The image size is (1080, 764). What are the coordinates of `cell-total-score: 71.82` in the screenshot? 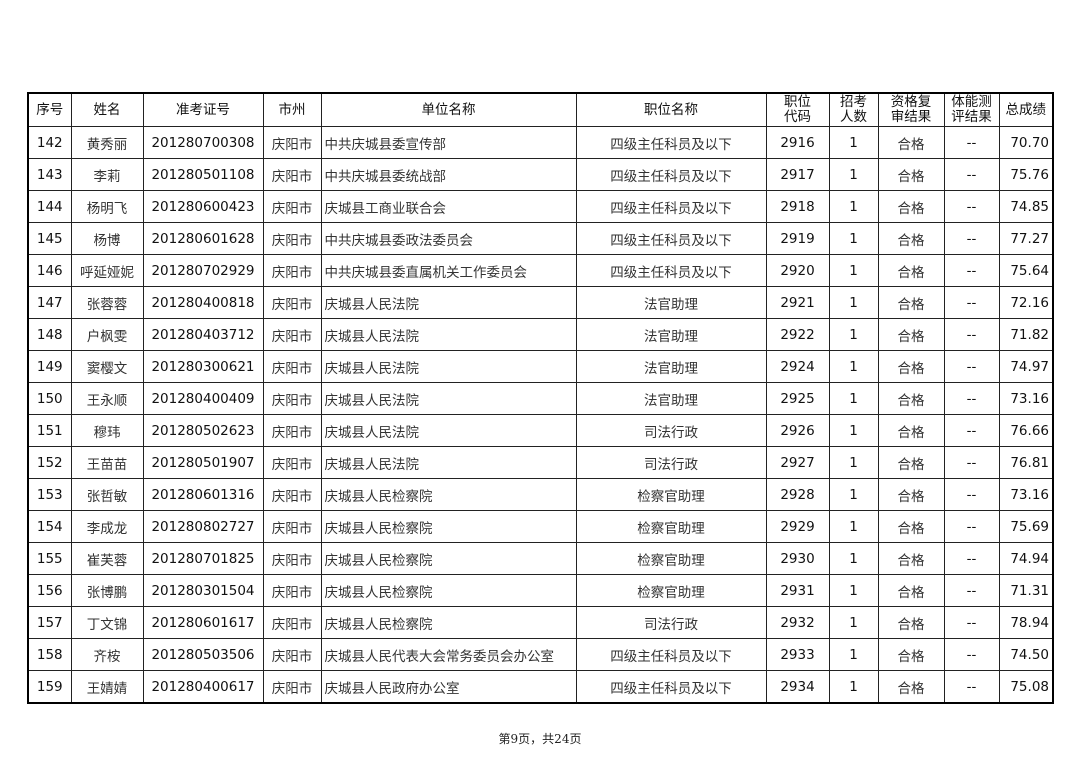 It's located at (1026, 334).